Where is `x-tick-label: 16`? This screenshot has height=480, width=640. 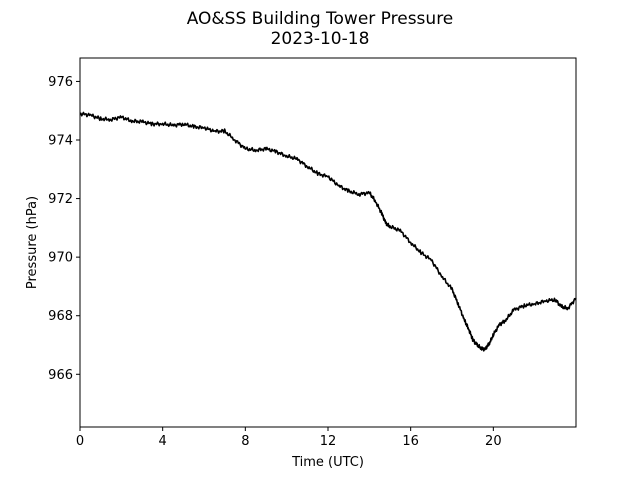 x-tick-label: 16 is located at coordinates (410, 441).